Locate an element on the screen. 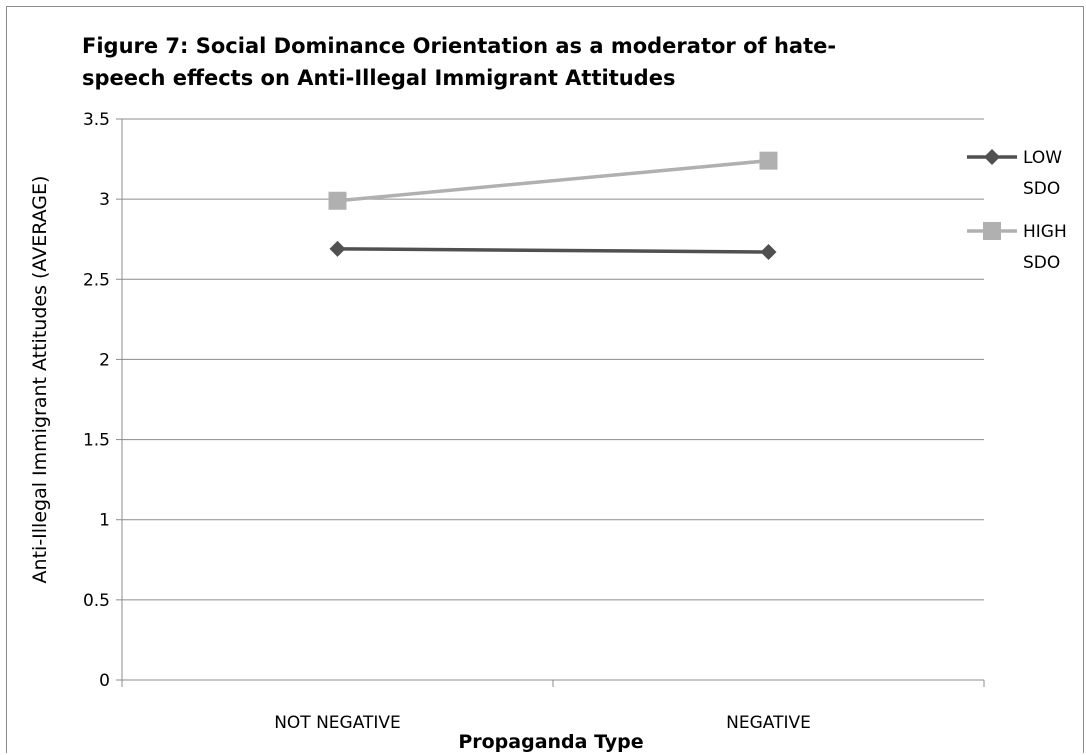  legend-entry: HIGH SDO is located at coordinates (1017, 247).